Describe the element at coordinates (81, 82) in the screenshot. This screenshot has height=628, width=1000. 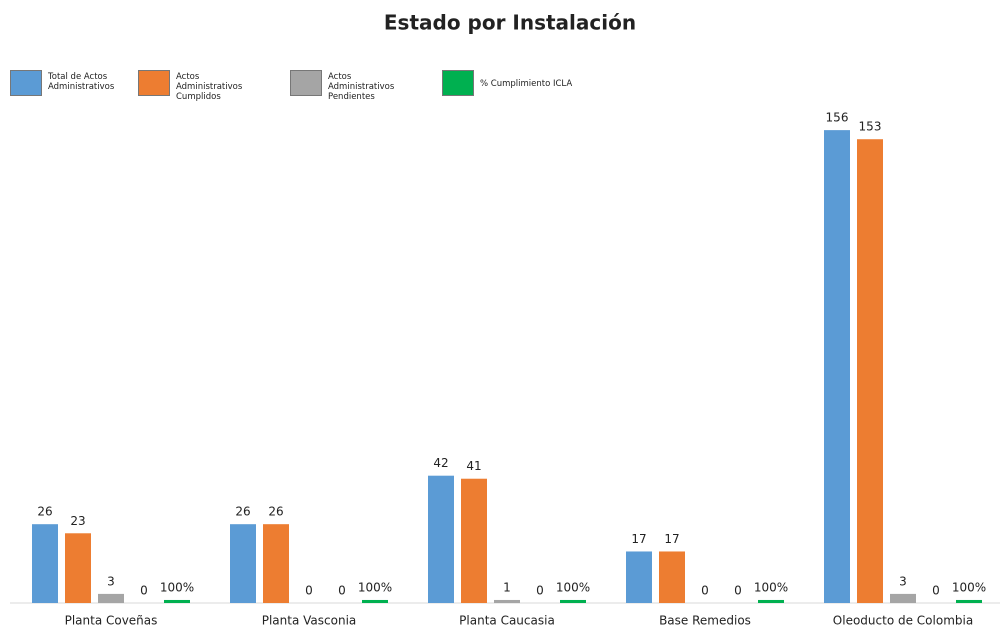
I see `legend-label: Total de Actos Administrativos` at that location.